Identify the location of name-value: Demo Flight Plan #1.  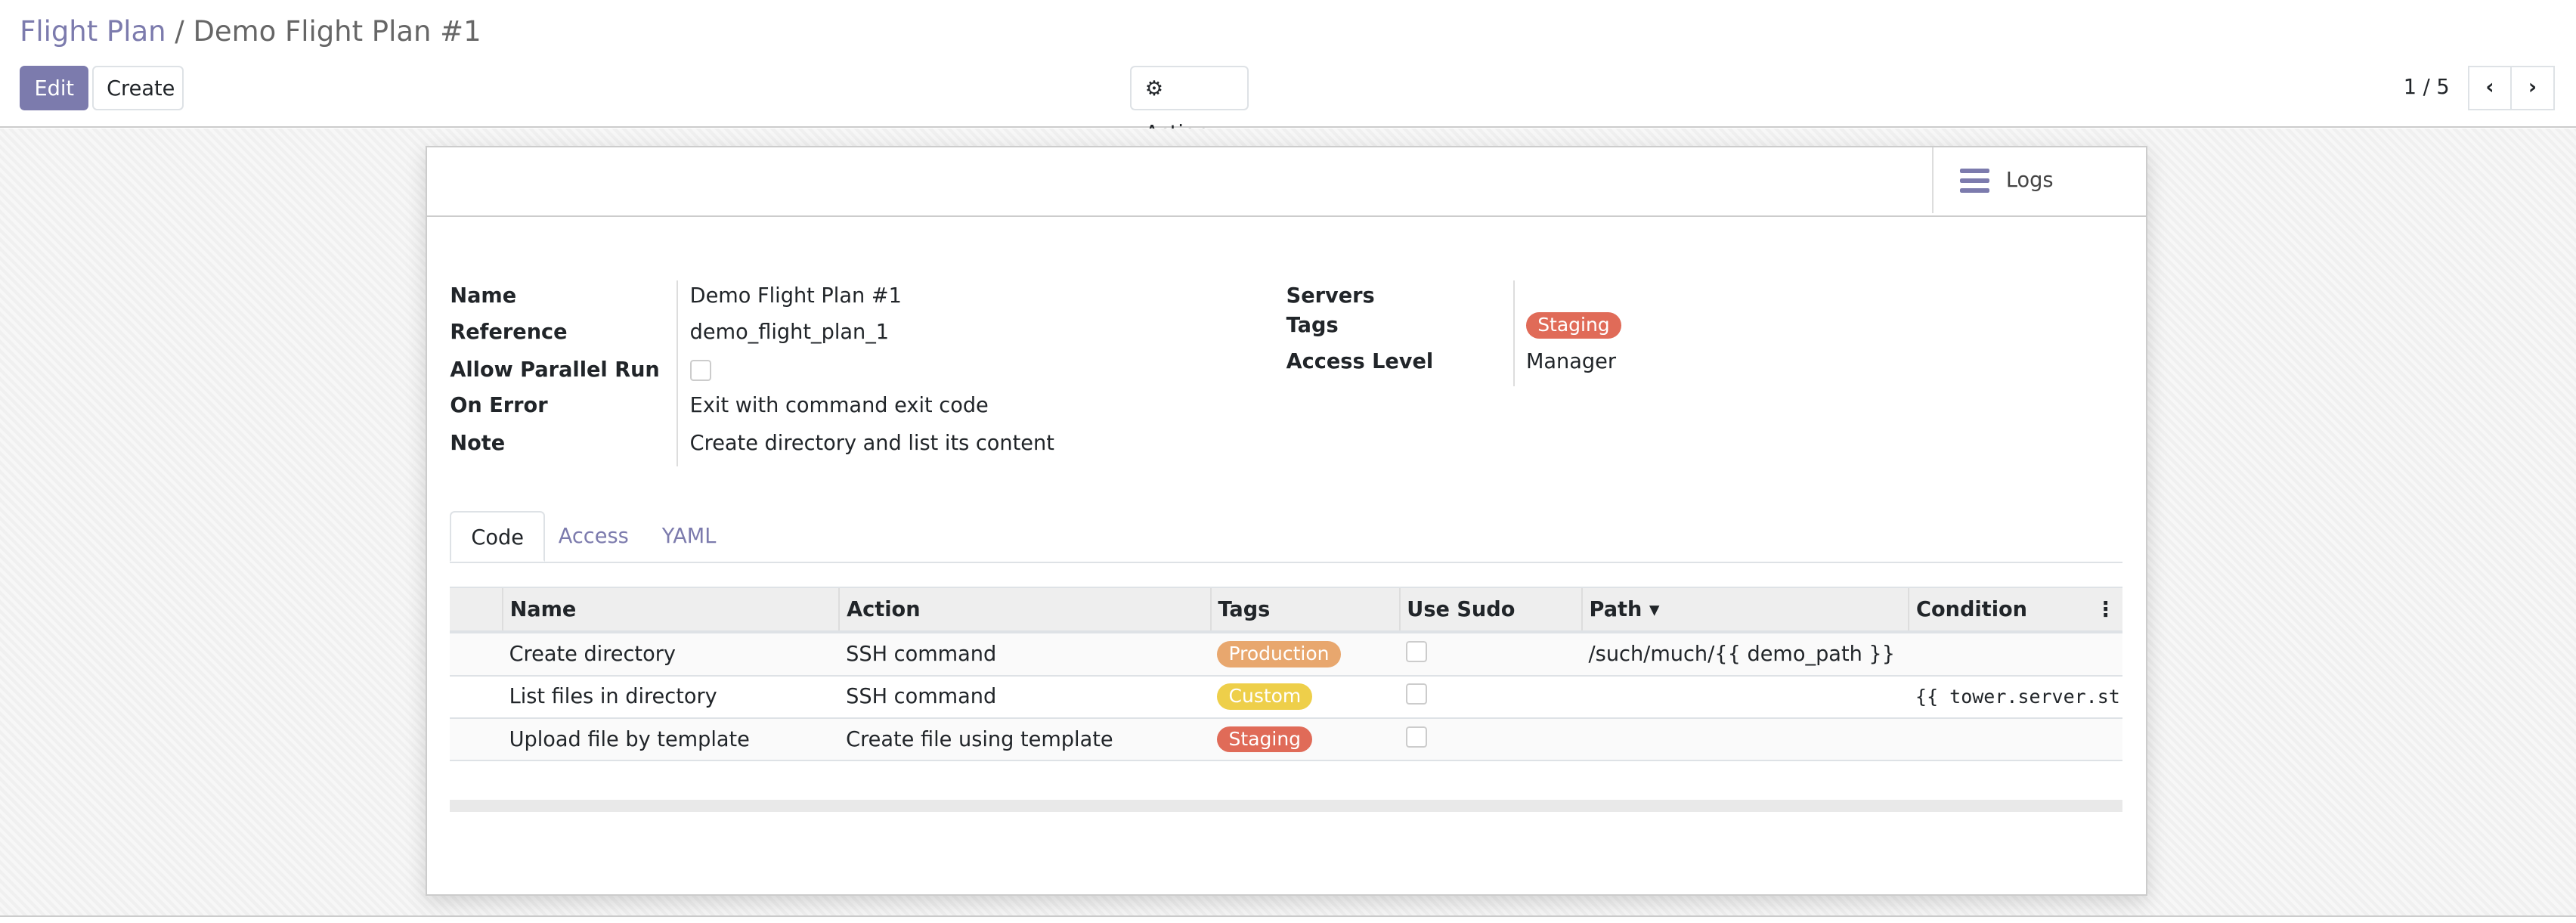
(795, 295).